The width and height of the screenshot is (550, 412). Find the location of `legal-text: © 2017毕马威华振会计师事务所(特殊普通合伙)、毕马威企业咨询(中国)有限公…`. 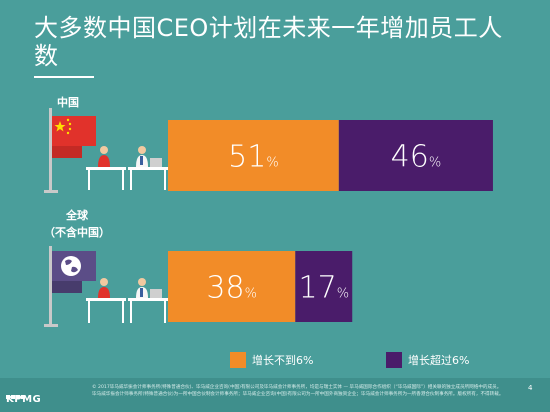

legal-text: © 2017毕马威华振会计师事务所(特殊普通合伙)、毕马威企业咨询(中国)有限公… is located at coordinates (307, 391).